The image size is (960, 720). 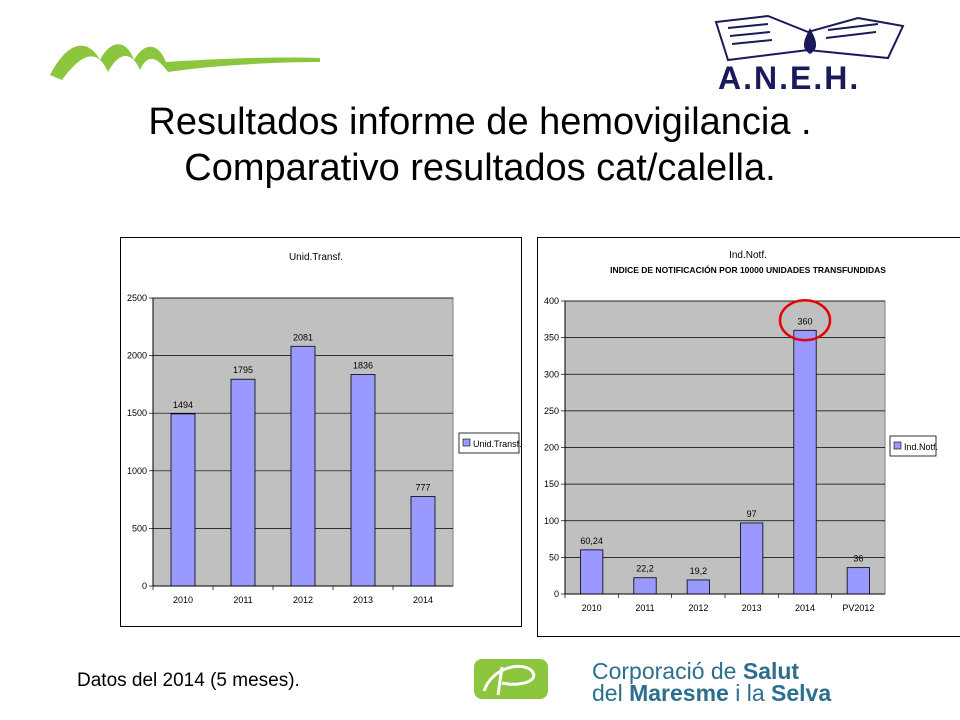 I want to click on y-tick-label: 200, so click(x=551, y=448).